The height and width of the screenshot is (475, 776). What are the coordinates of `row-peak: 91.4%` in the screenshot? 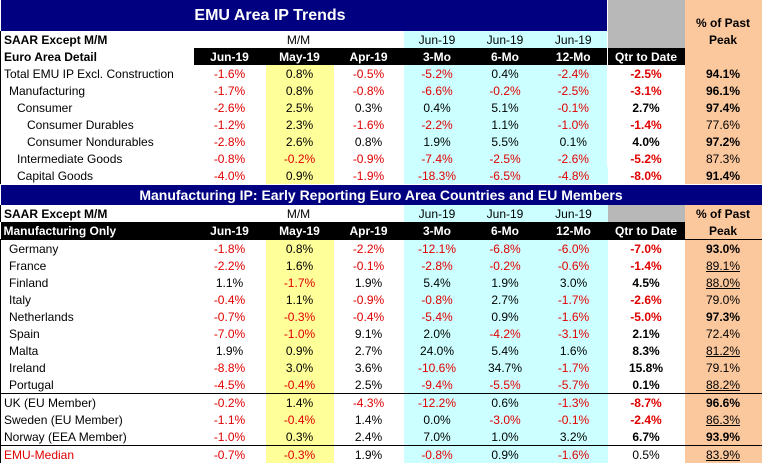 It's located at (723, 175).